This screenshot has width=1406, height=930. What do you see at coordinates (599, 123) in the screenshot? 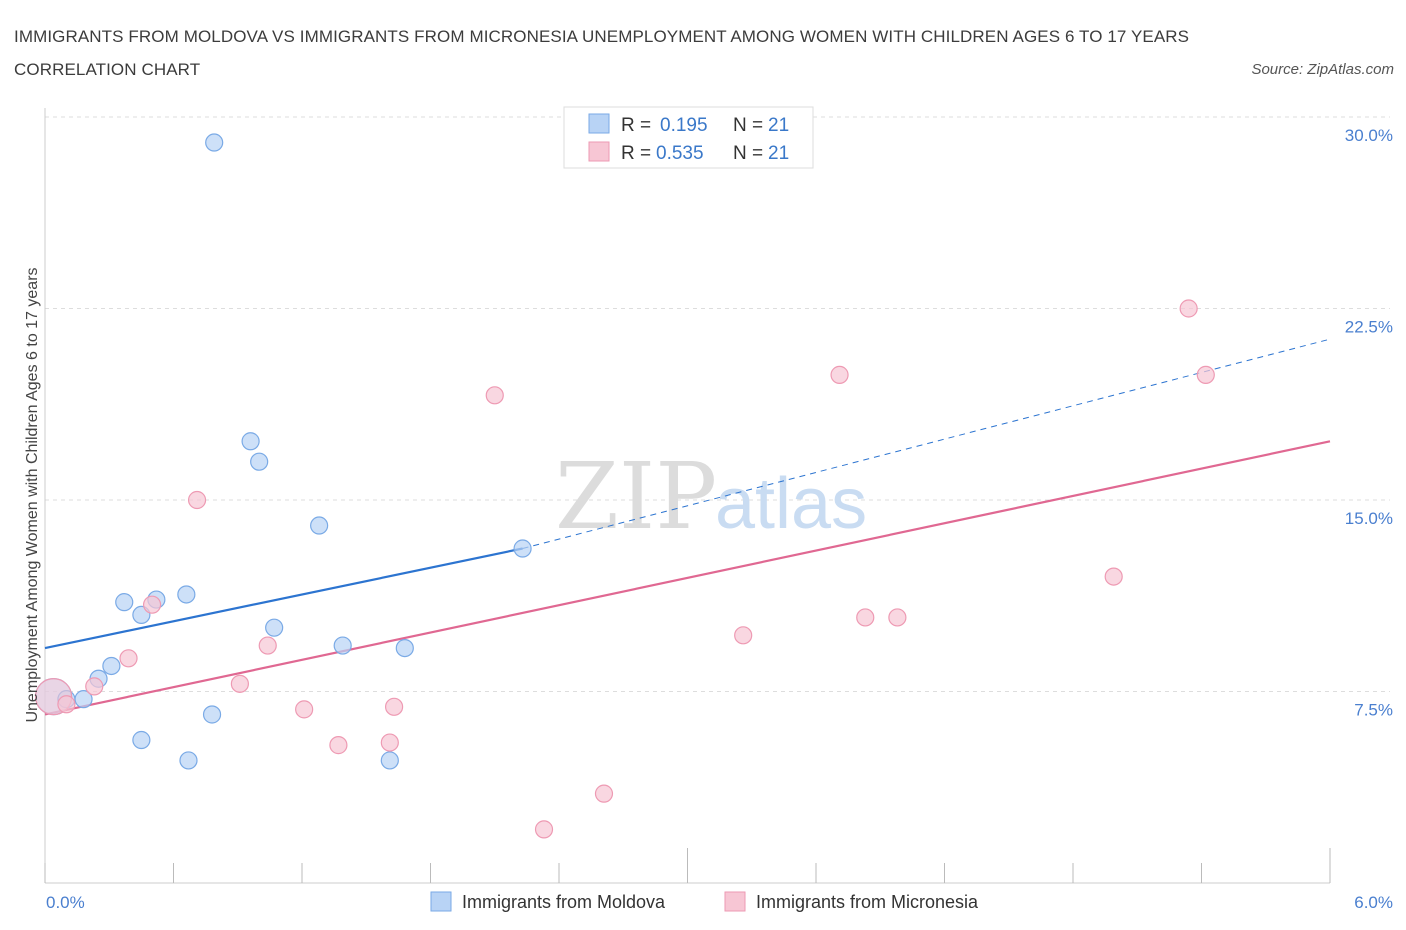
I see `legend-swatch-moldova` at bounding box center [599, 123].